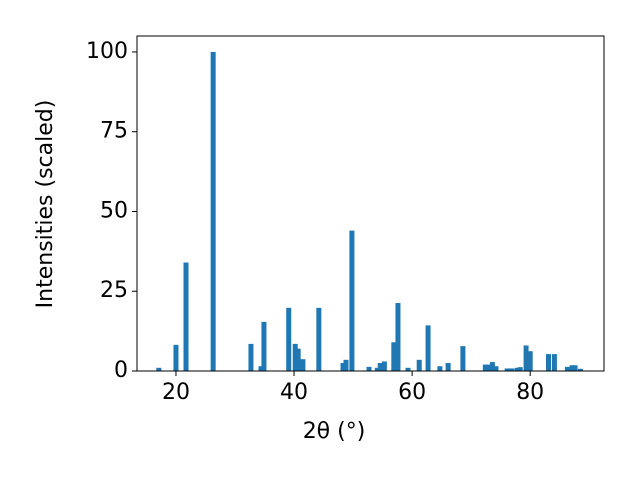  What do you see at coordinates (530, 392) in the screenshot?
I see `x-tick-label: 80` at bounding box center [530, 392].